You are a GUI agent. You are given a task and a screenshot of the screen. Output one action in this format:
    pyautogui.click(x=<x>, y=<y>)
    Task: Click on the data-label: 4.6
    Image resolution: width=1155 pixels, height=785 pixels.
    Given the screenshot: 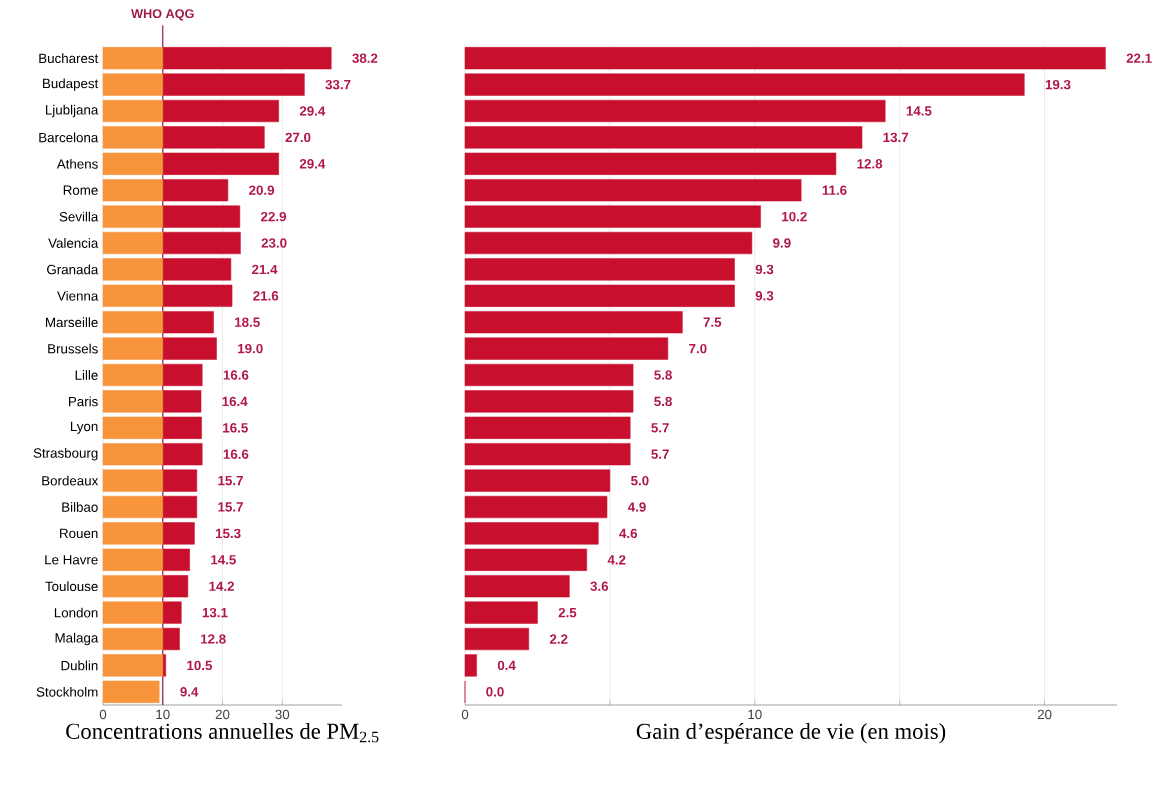 What is the action you would take?
    pyautogui.click(x=628, y=533)
    